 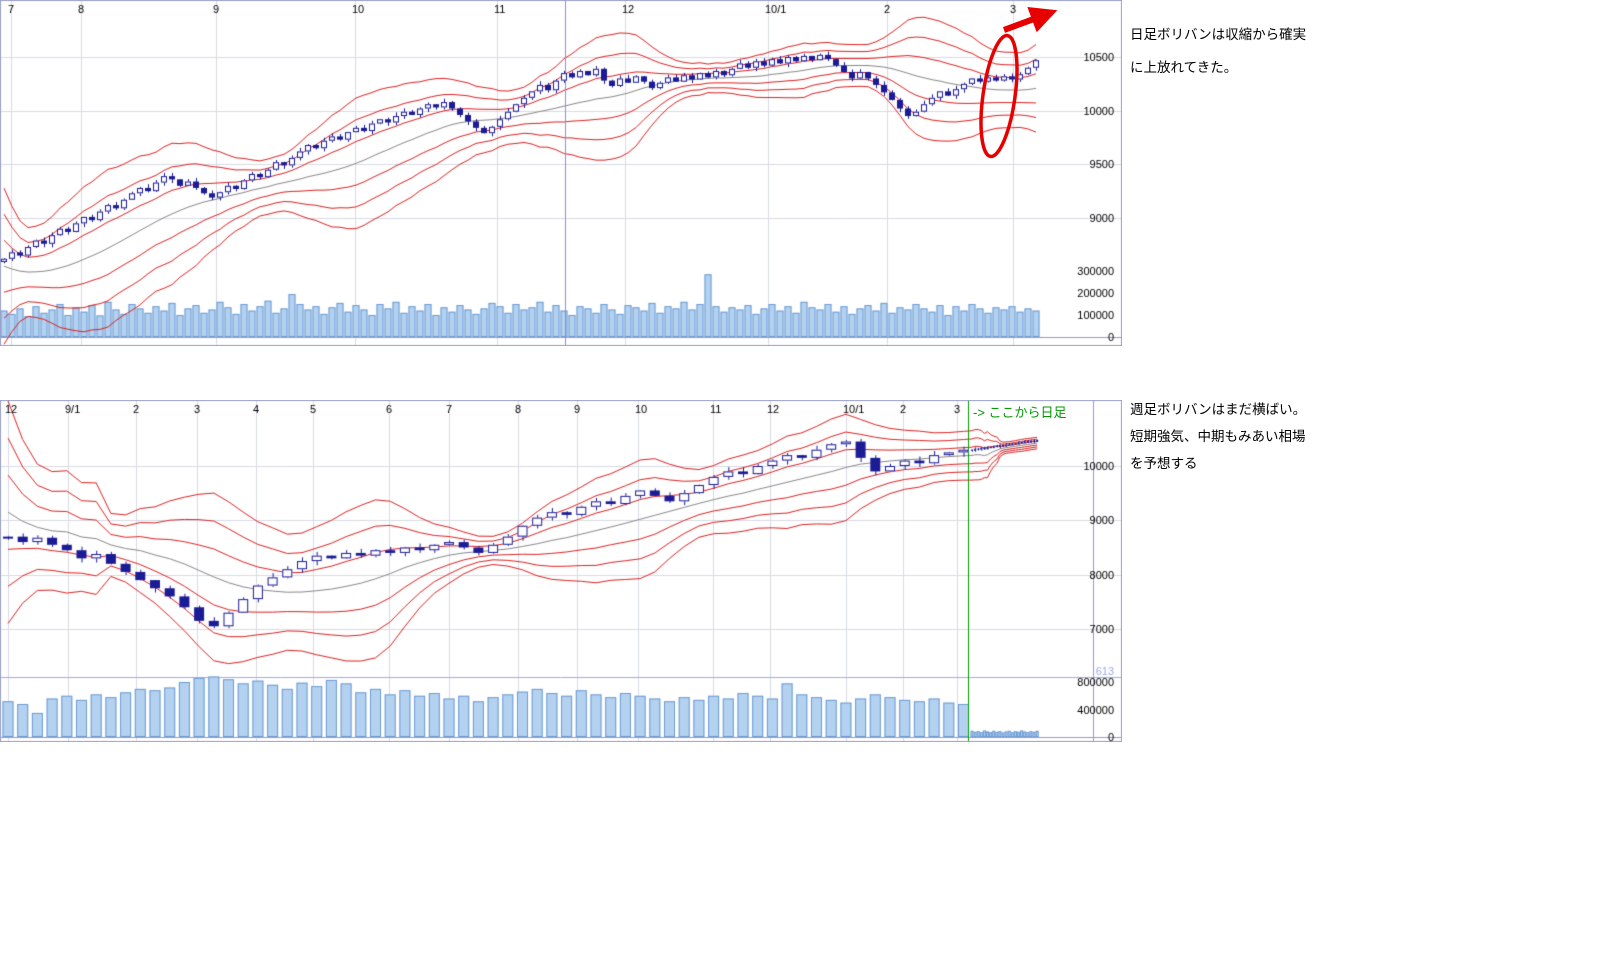 What do you see at coordinates (1218, 409) in the screenshot?
I see `note-line: 週足ボリバンはまだ横ばい。` at bounding box center [1218, 409].